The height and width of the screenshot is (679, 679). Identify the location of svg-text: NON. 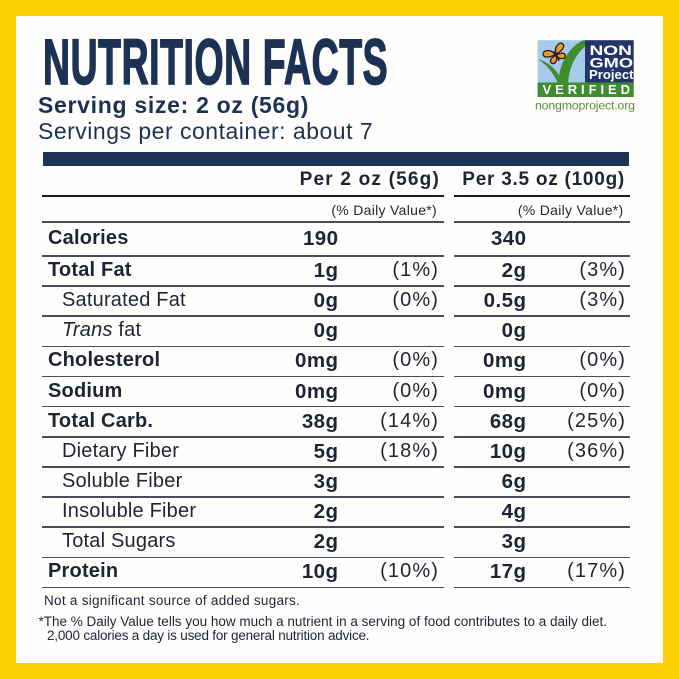
(611, 50).